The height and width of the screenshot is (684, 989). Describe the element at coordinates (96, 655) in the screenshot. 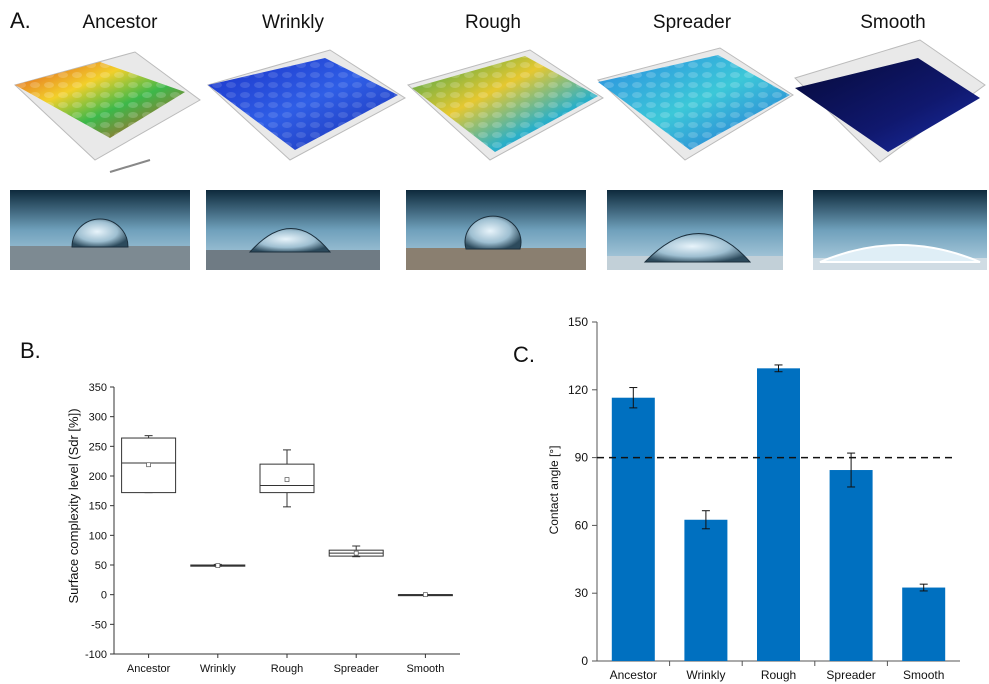

I see `chart-b-y-tick-label: -100` at that location.